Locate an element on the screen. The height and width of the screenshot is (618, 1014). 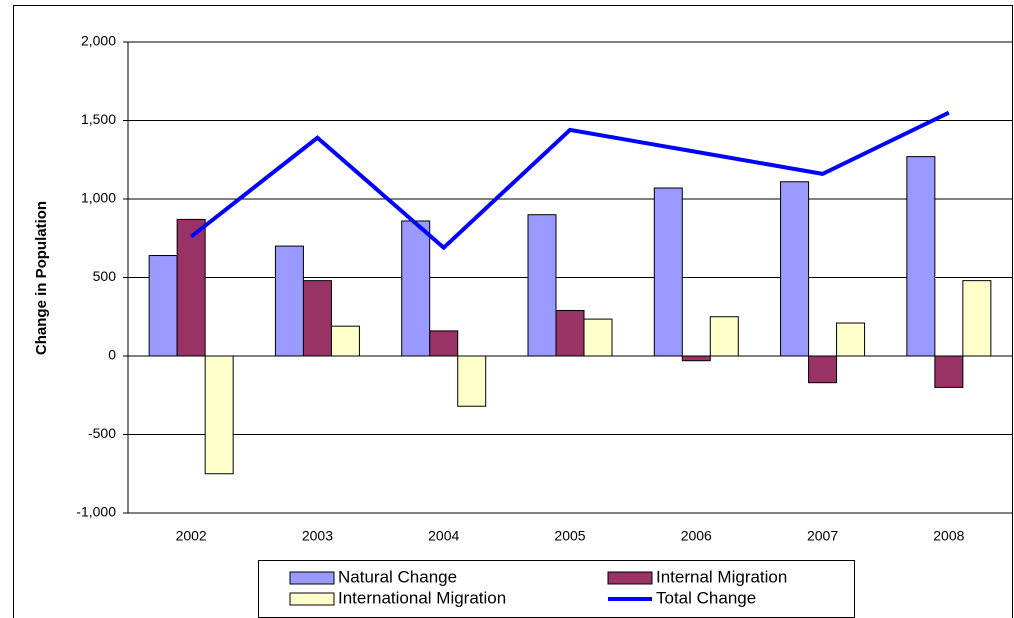
y-tick-label: 500 is located at coordinates (105, 276).